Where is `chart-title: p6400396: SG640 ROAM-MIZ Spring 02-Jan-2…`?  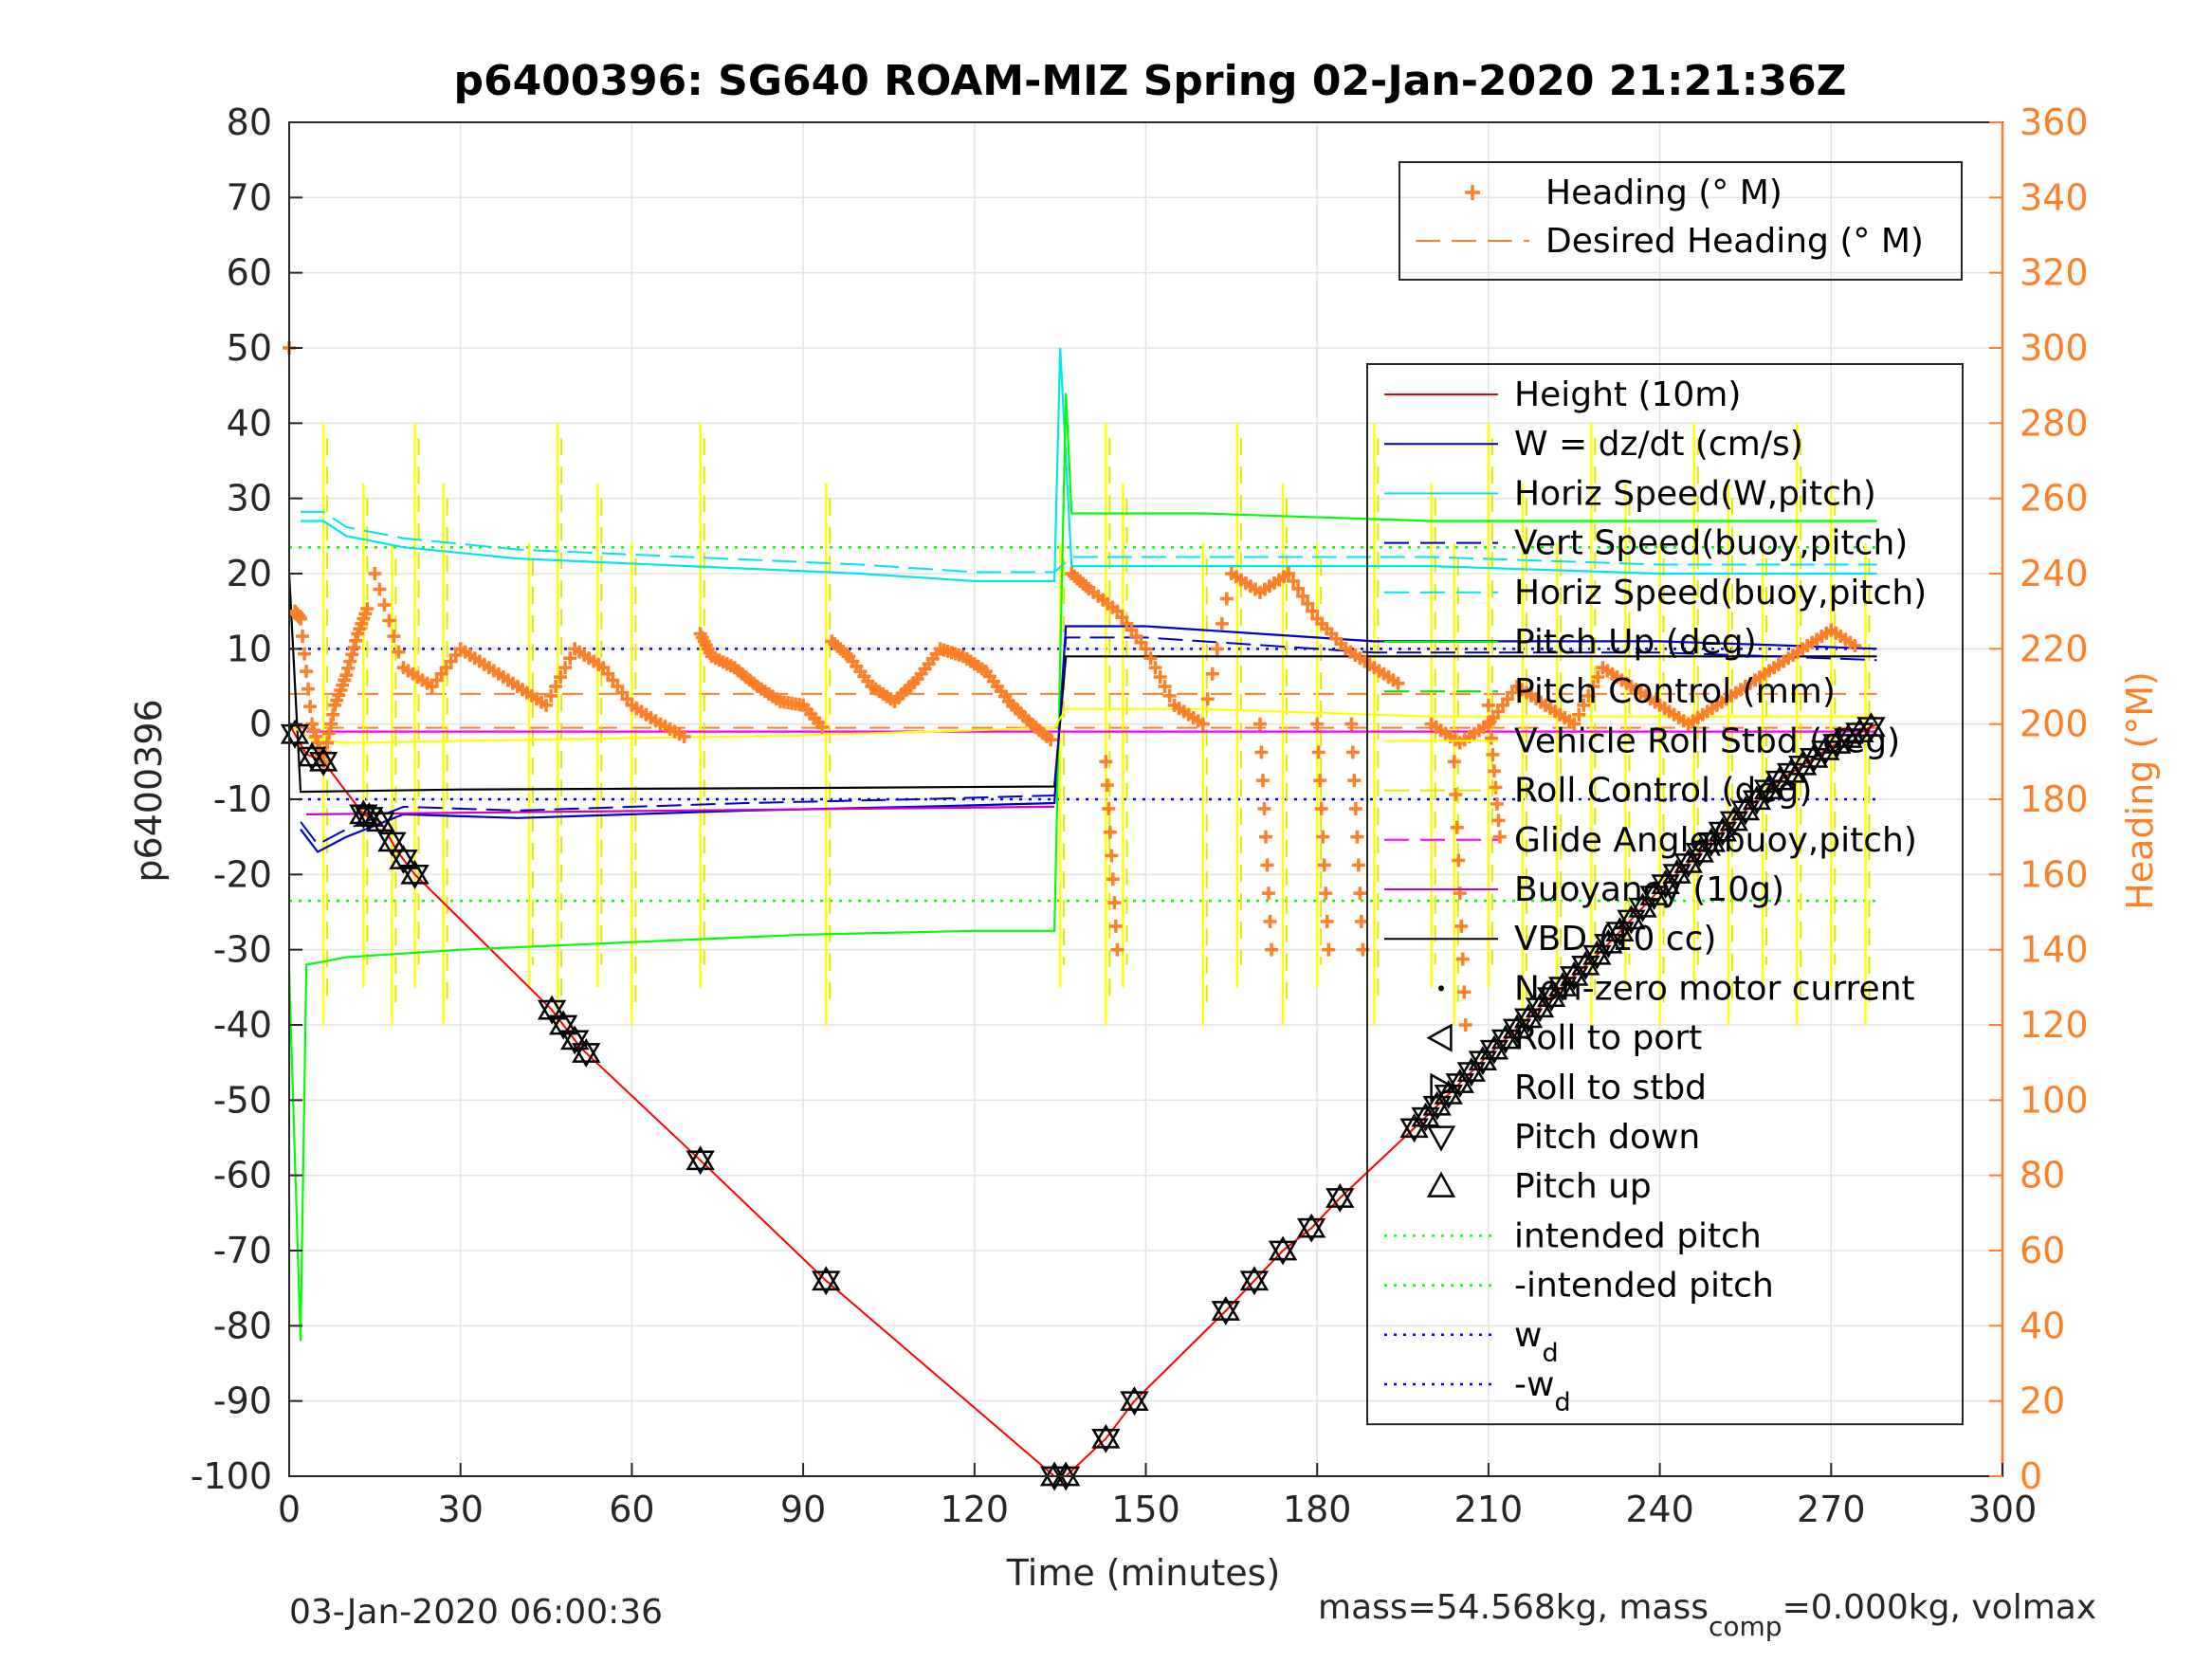 chart-title: p6400396: SG640 ROAM-MIZ Spring 02-Jan-2… is located at coordinates (1149, 81).